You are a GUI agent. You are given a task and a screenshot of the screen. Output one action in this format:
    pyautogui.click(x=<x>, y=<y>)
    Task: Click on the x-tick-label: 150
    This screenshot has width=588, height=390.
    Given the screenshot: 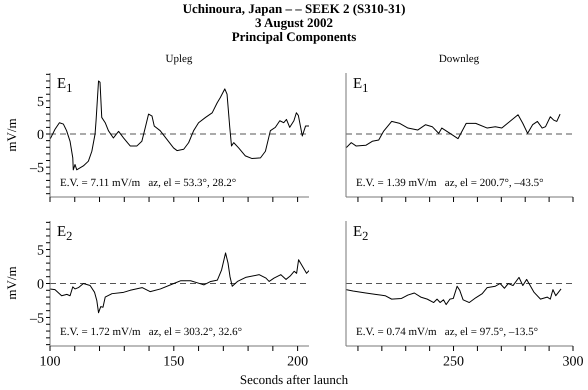 What is the action you would take?
    pyautogui.click(x=173, y=362)
    